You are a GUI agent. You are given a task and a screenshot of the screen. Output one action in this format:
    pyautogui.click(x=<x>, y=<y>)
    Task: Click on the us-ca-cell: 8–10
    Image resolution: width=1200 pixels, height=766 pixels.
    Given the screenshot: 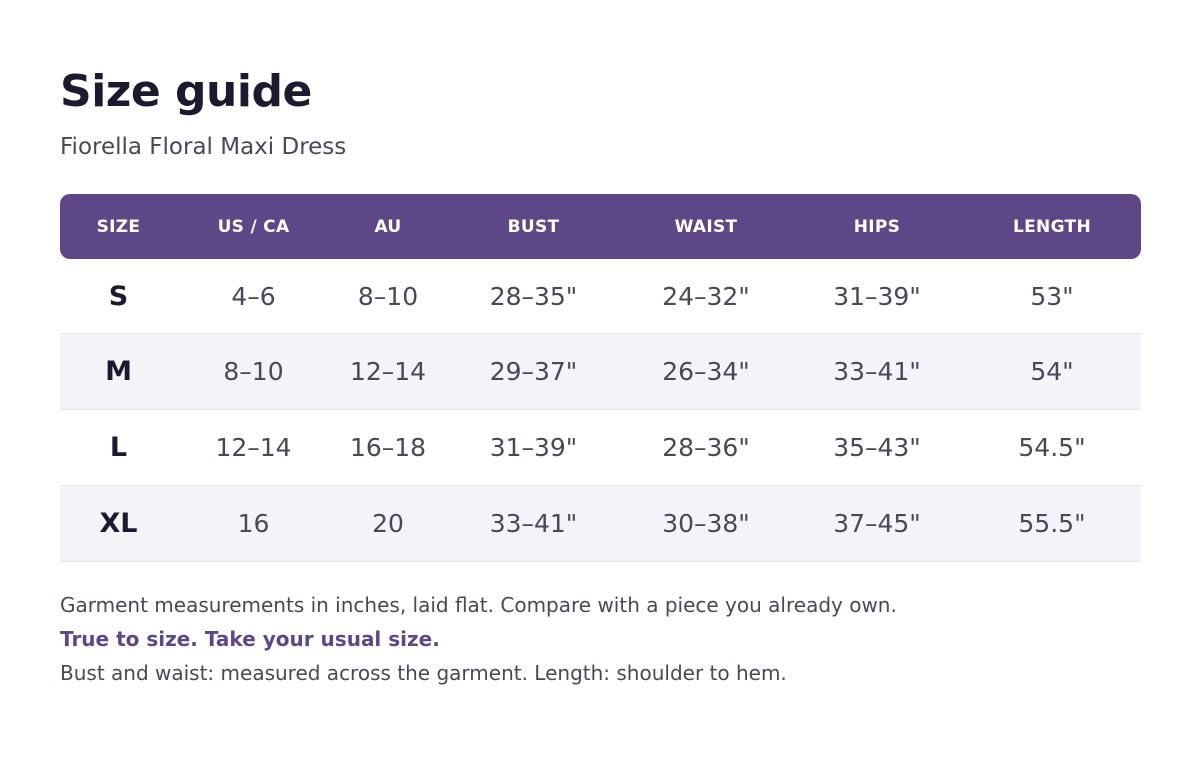 What is the action you would take?
    pyautogui.click(x=253, y=371)
    